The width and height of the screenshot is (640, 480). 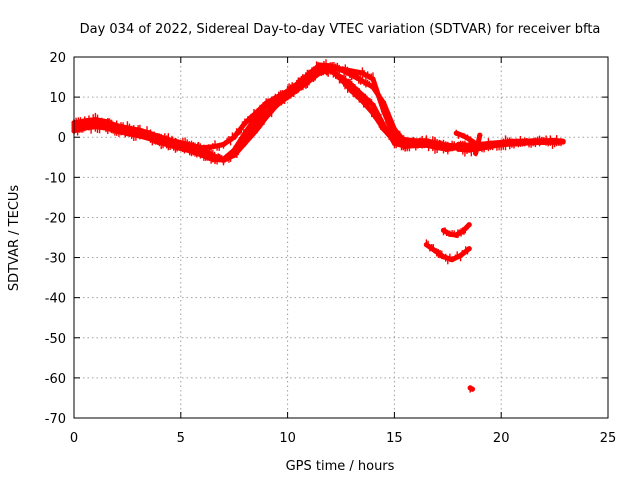 What do you see at coordinates (287, 438) in the screenshot?
I see `x-tick-label: 10` at bounding box center [287, 438].